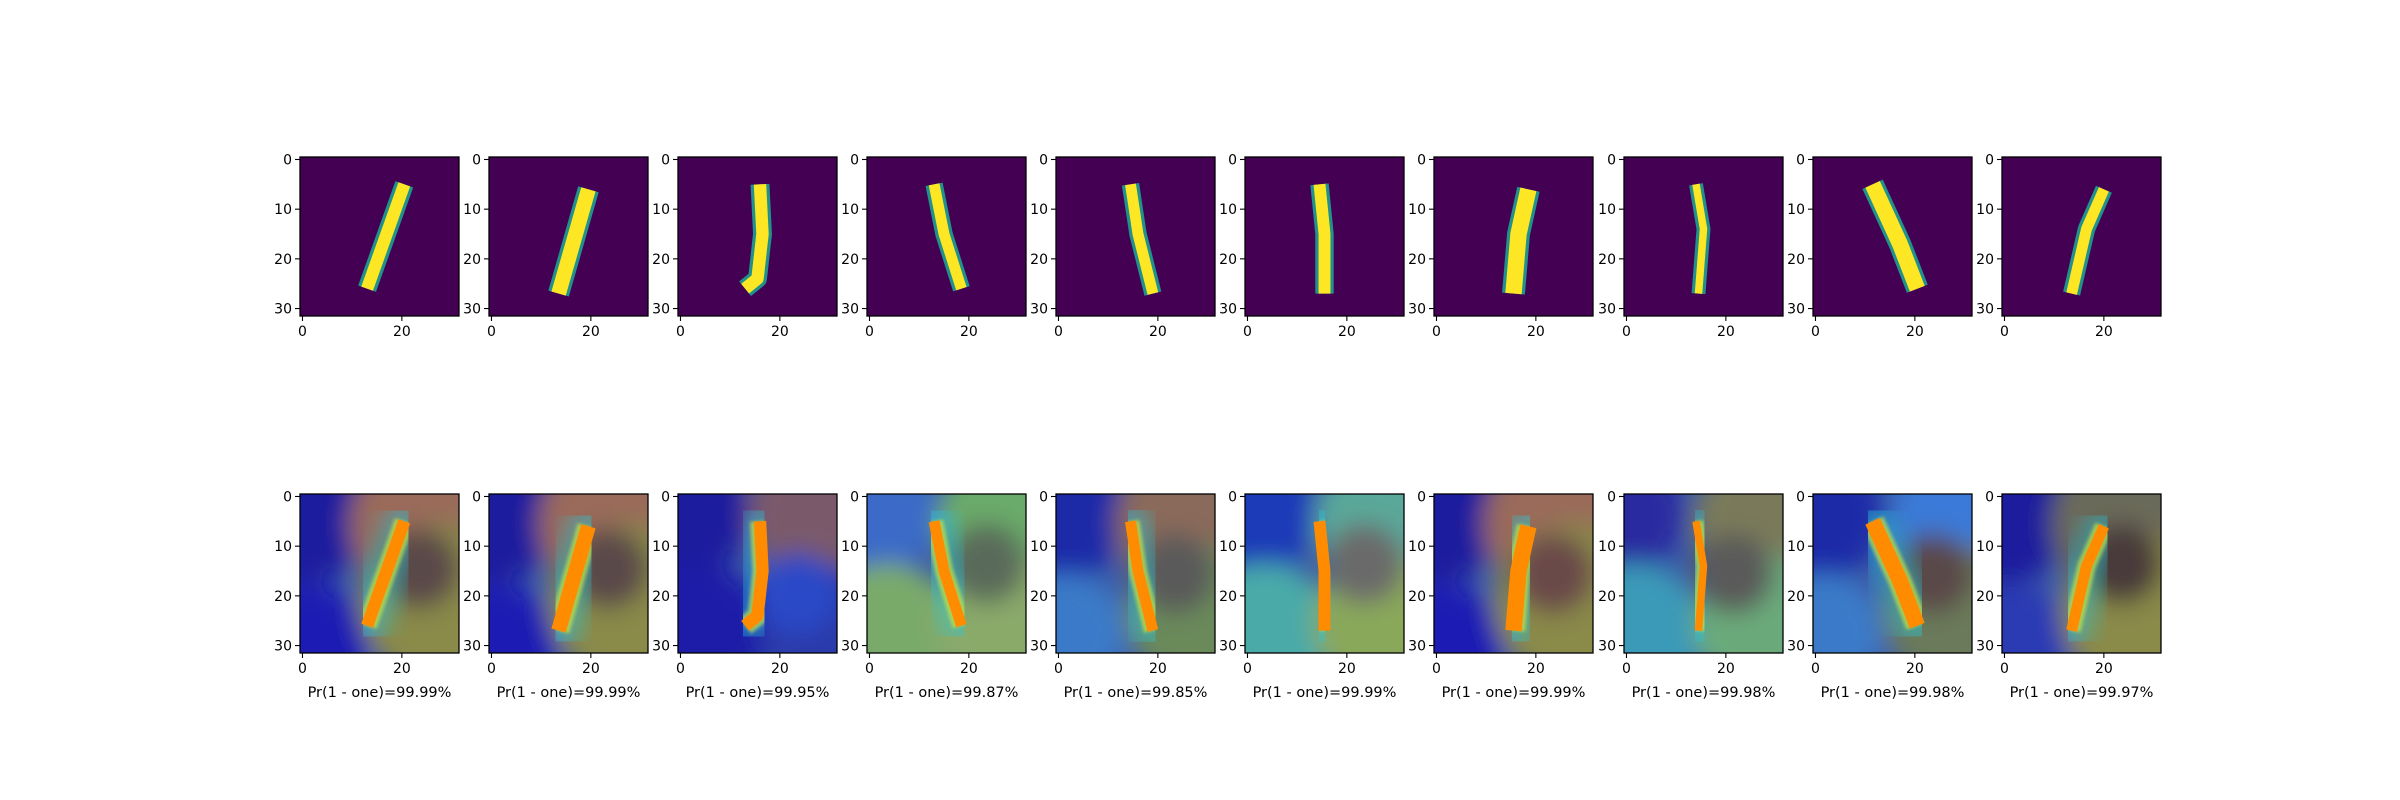  What do you see at coordinates (374, 573) in the screenshot?
I see `saliency-panel-1: 0 10 20 30 0 20 Pr(1 - one)=99.99%` at bounding box center [374, 573].